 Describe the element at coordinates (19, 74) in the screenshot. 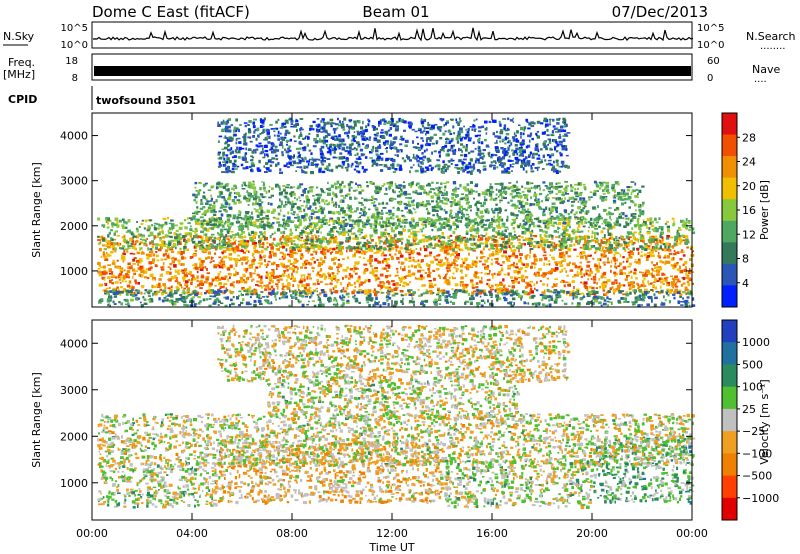

I see `freq-unit: [MHz]` at that location.